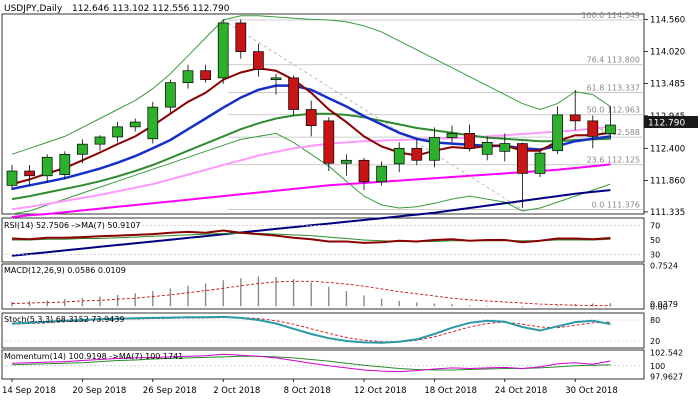 The height and width of the screenshot is (400, 700). Describe the element at coordinates (99, 391) in the screenshot. I see `date-tick-label: 20 Sep 2018` at that location.